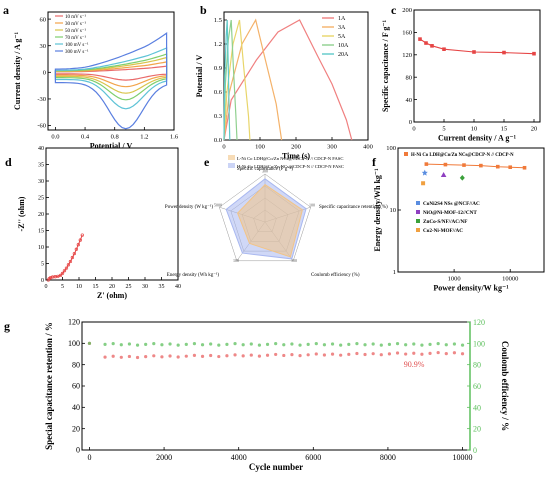 The height and width of the screenshot is (499, 554). Describe the element at coordinates (6, 10) in the screenshot. I see `panel-label: a` at that location.